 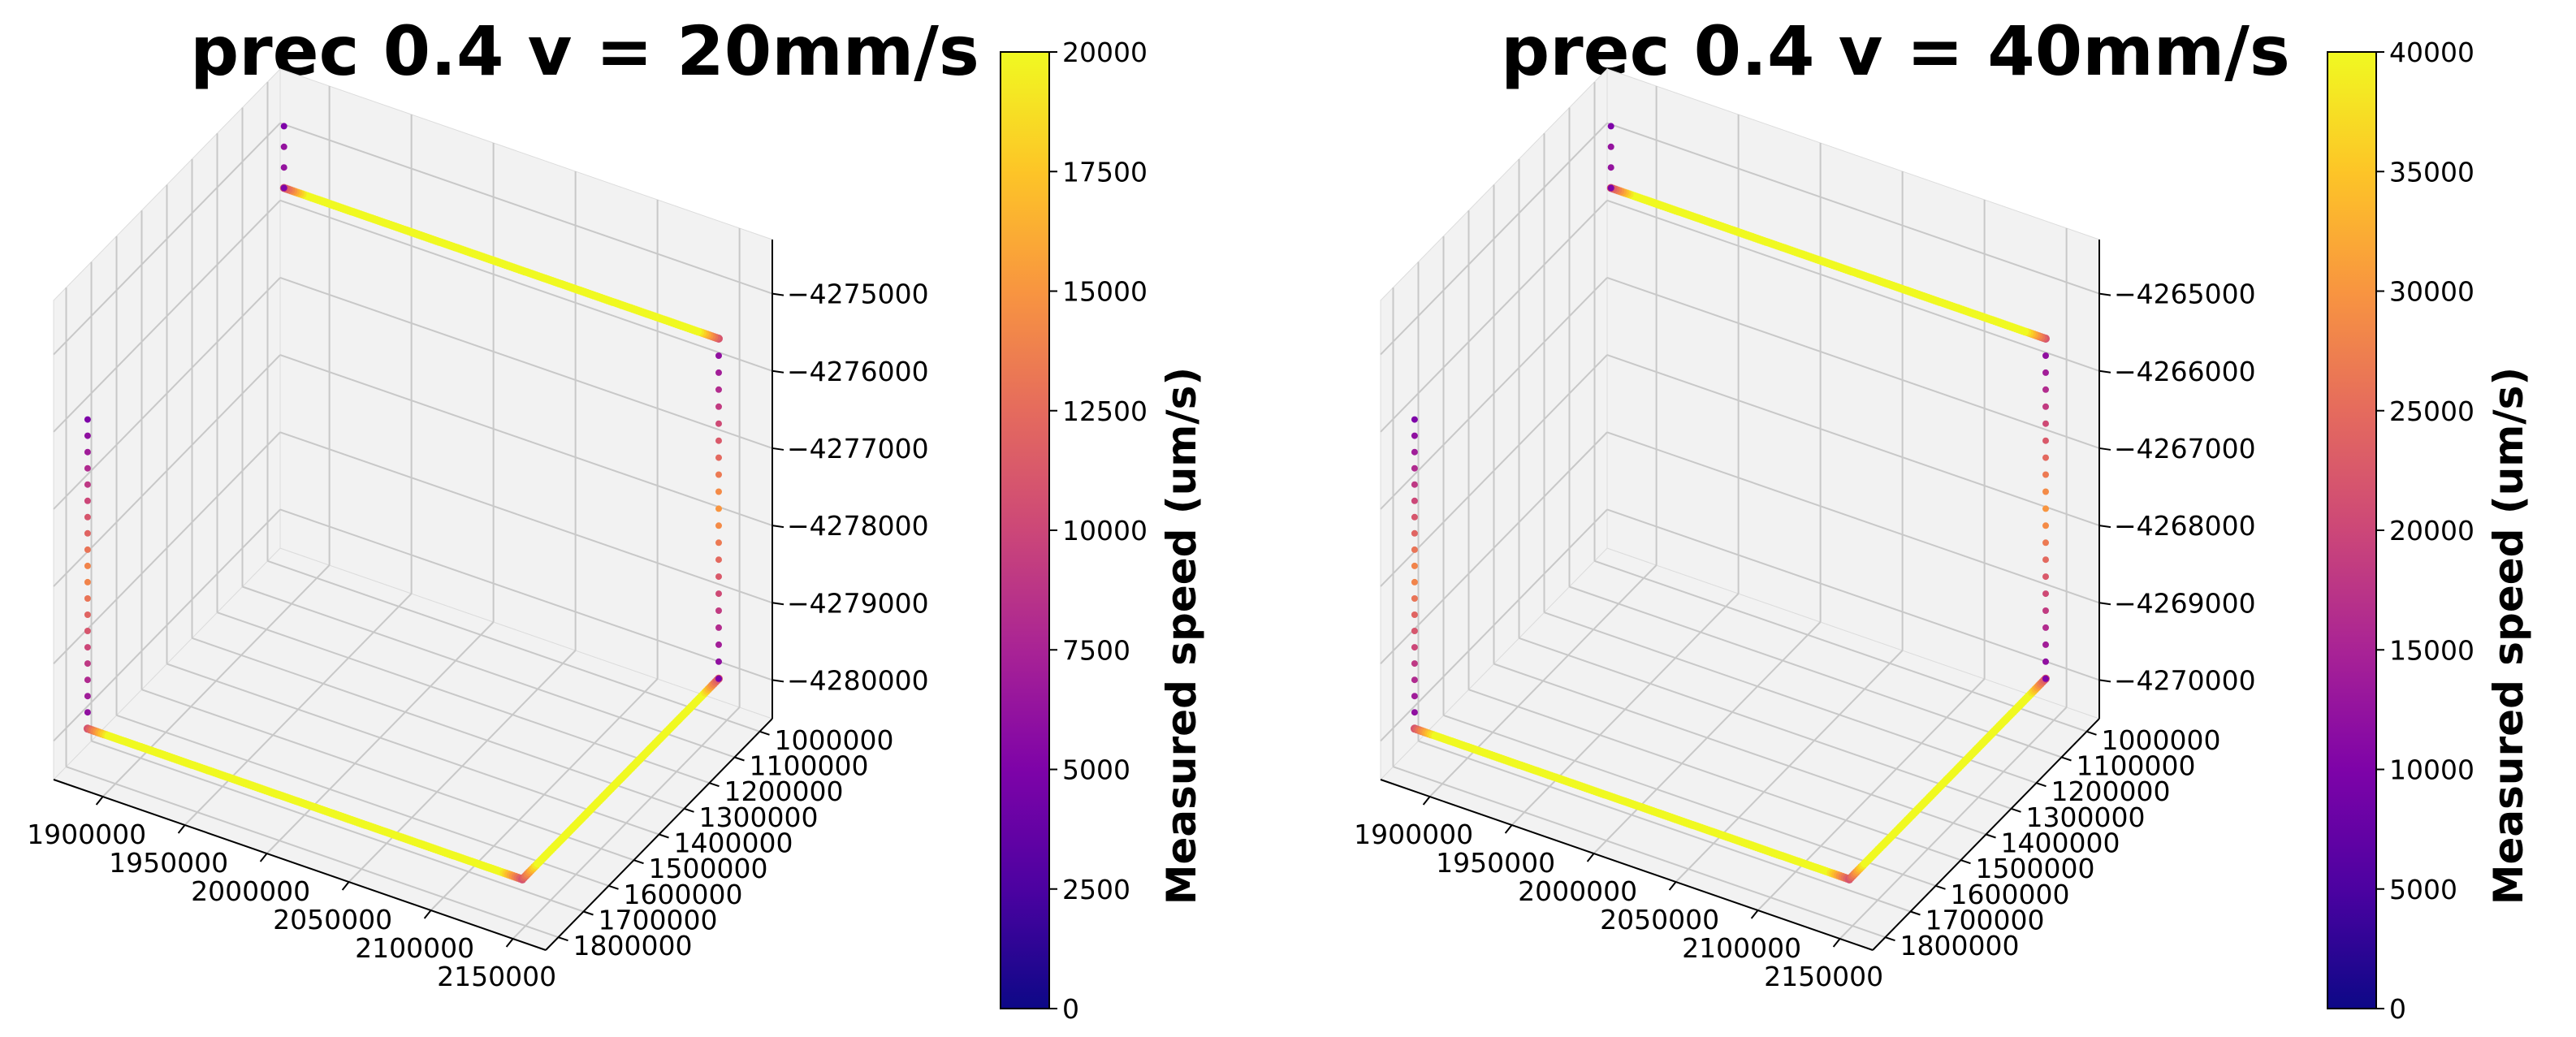 What do you see at coordinates (2162, 740) in the screenshot?
I see `y-tick-label: 1000000` at bounding box center [2162, 740].